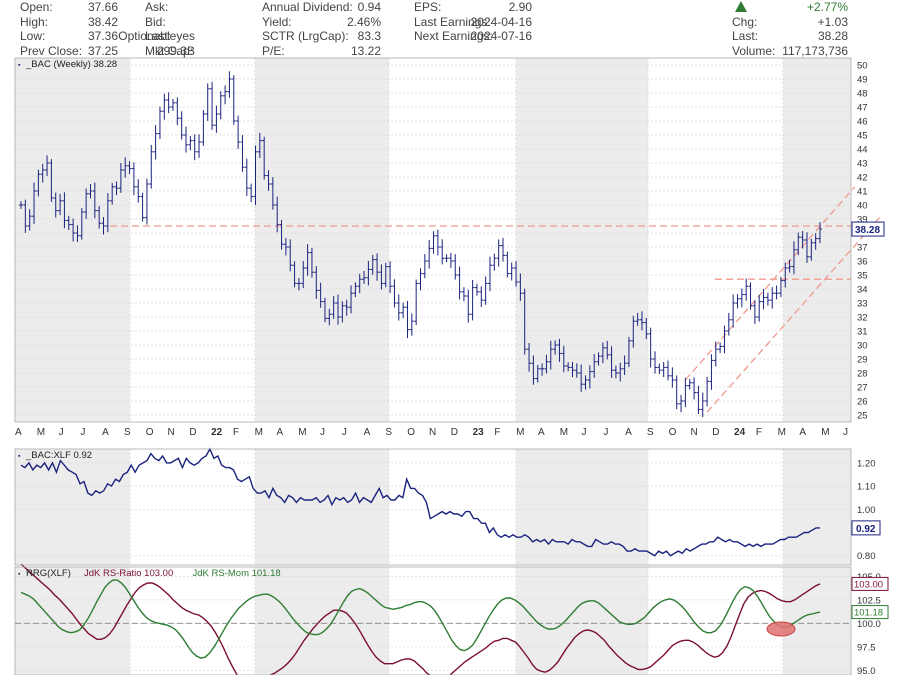 Image resolution: width=900 pixels, height=675 pixels. What do you see at coordinates (862, 290) in the screenshot?
I see `y-tick-label: 34` at bounding box center [862, 290].